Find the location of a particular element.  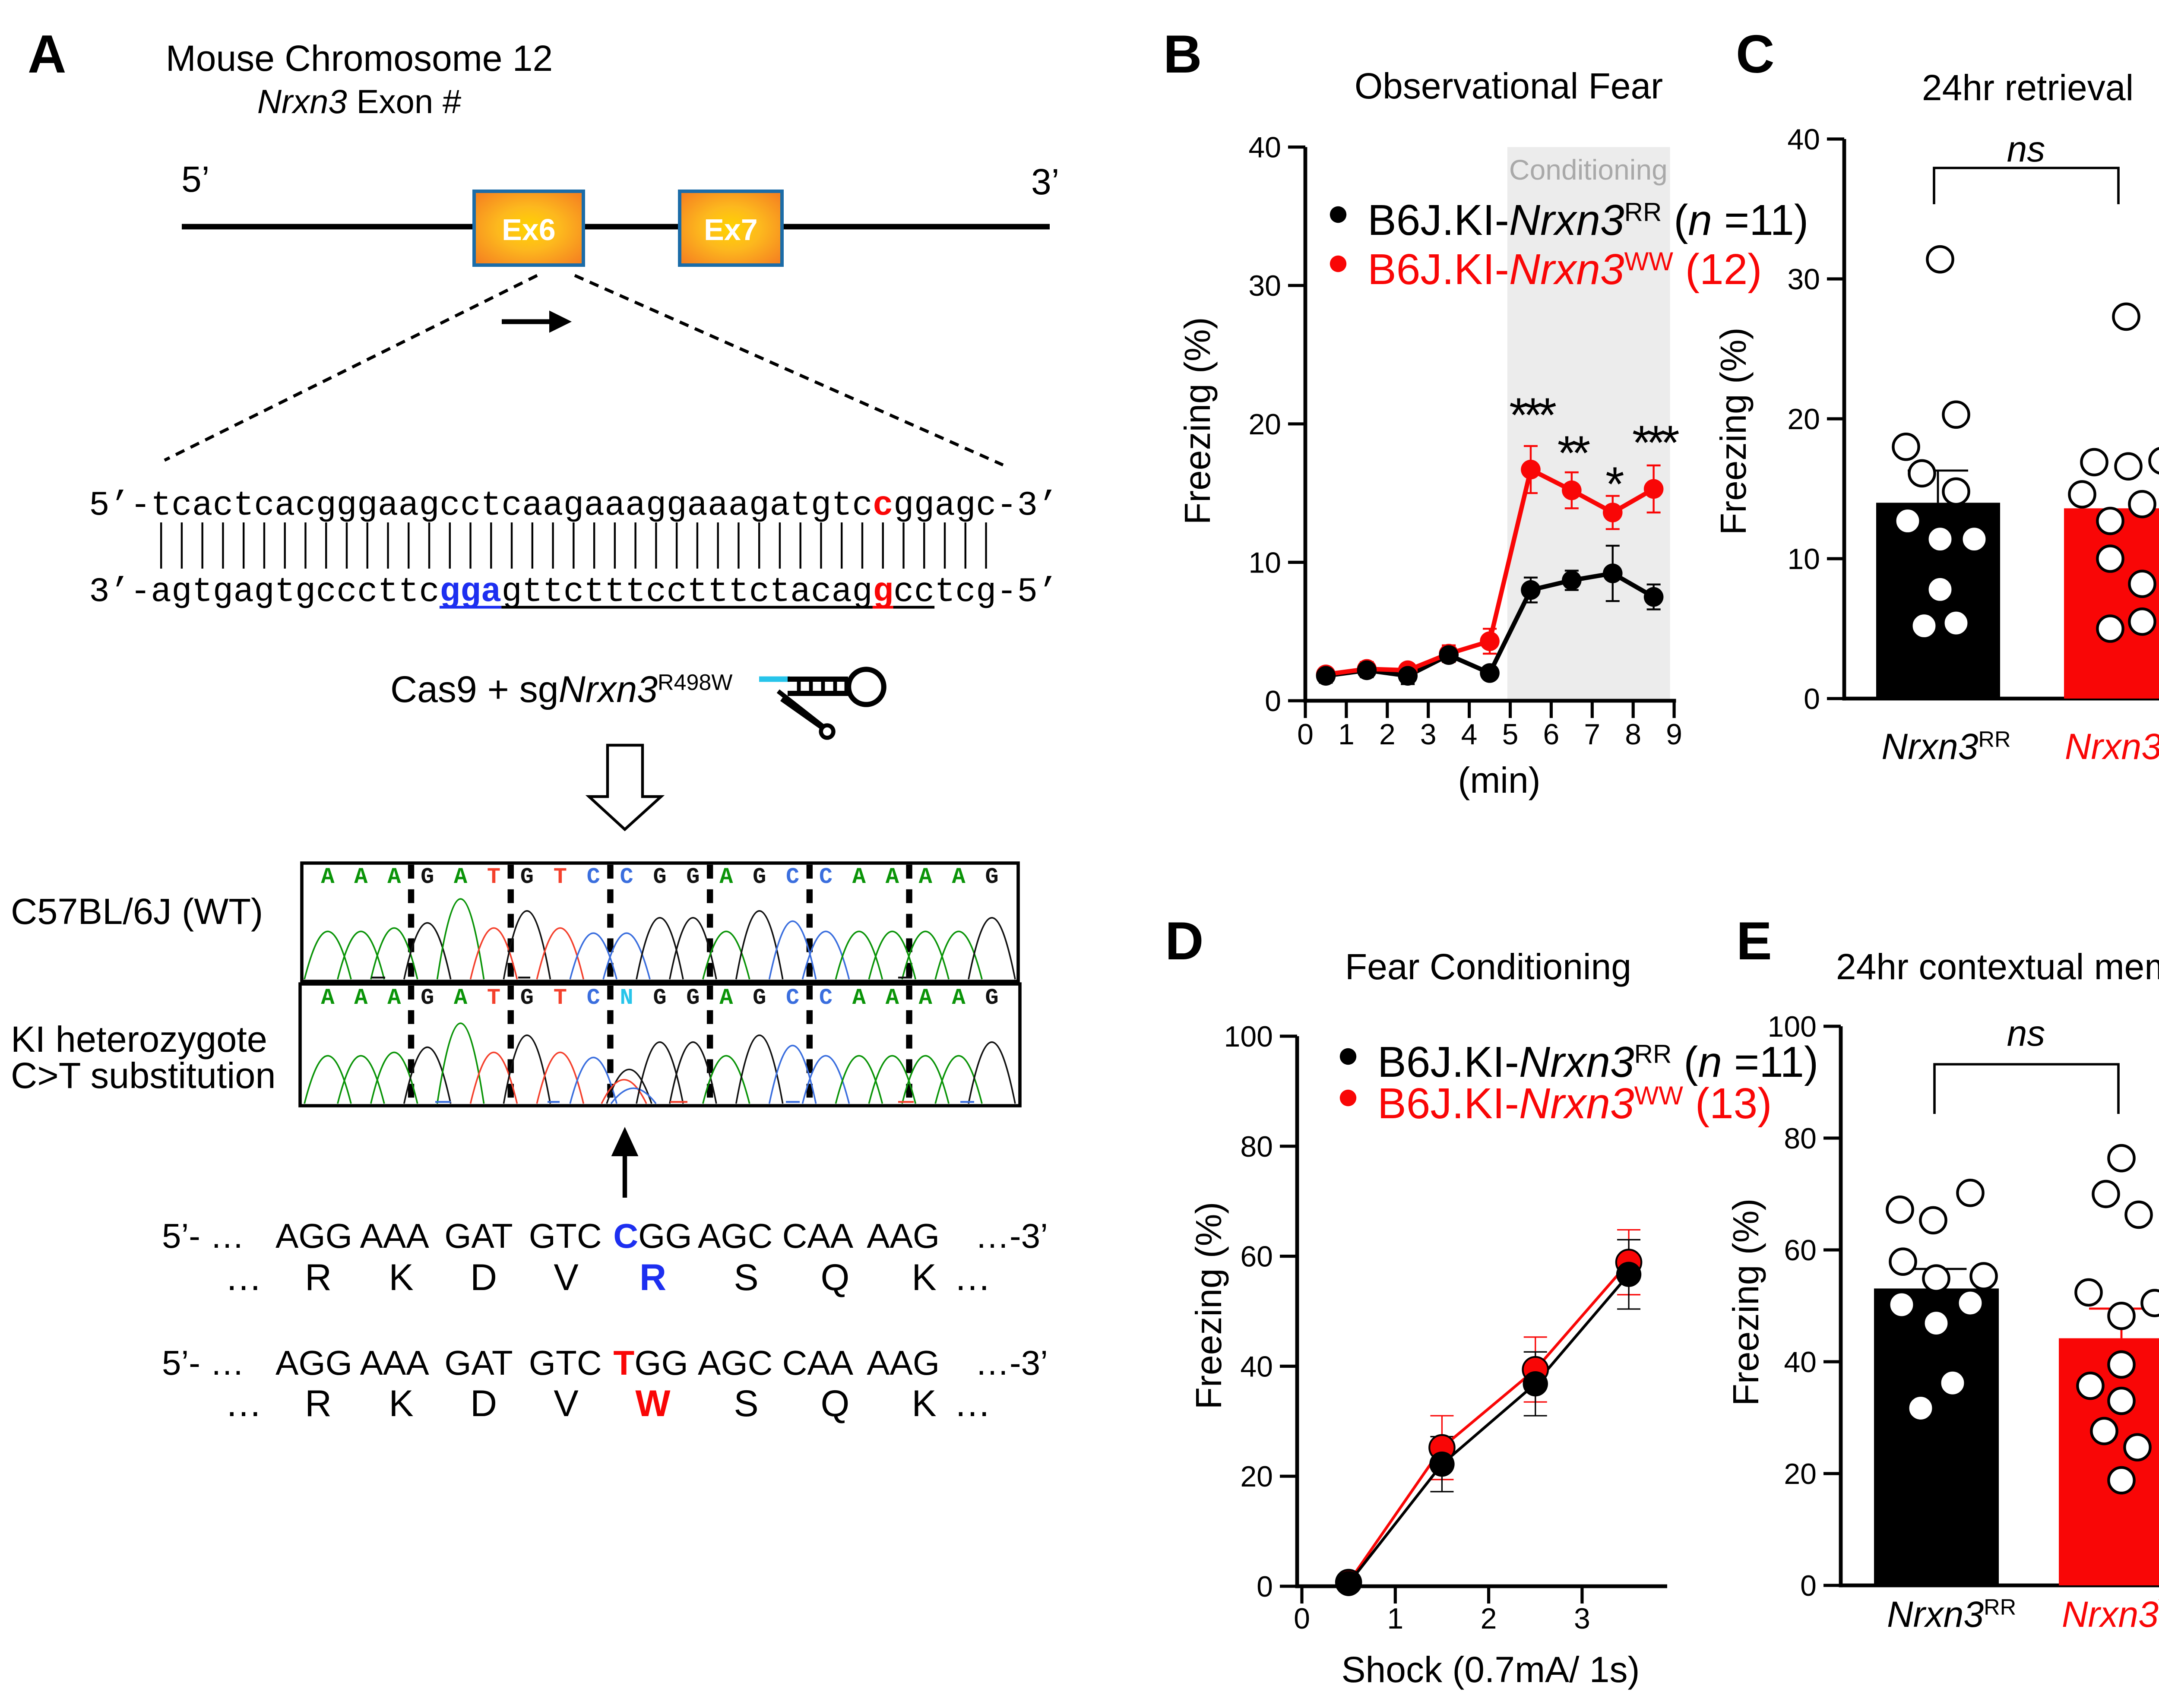

svg-text: Shock (0.7mA/ 1s) is located at coordinates (1491, 1669).